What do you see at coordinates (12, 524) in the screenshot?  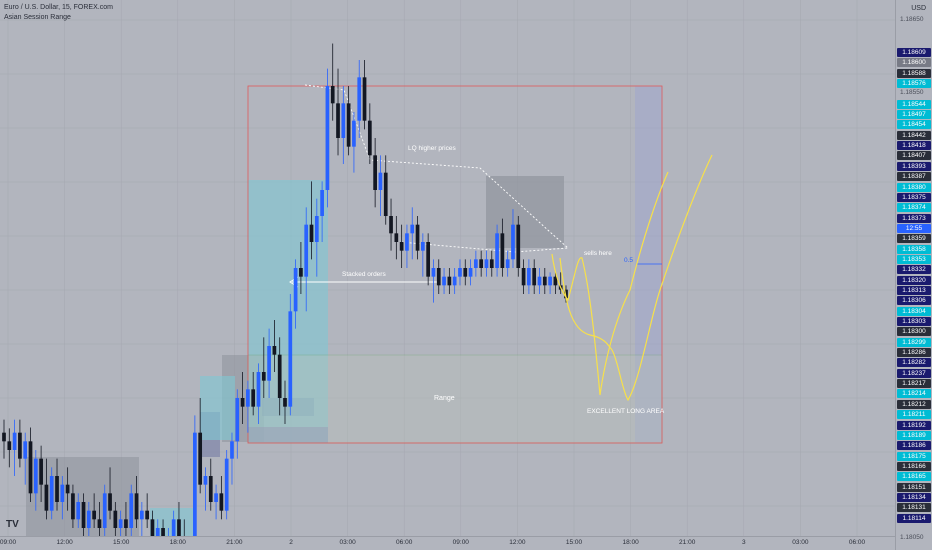 I see `tradingview-logo-icon: TV` at bounding box center [12, 524].